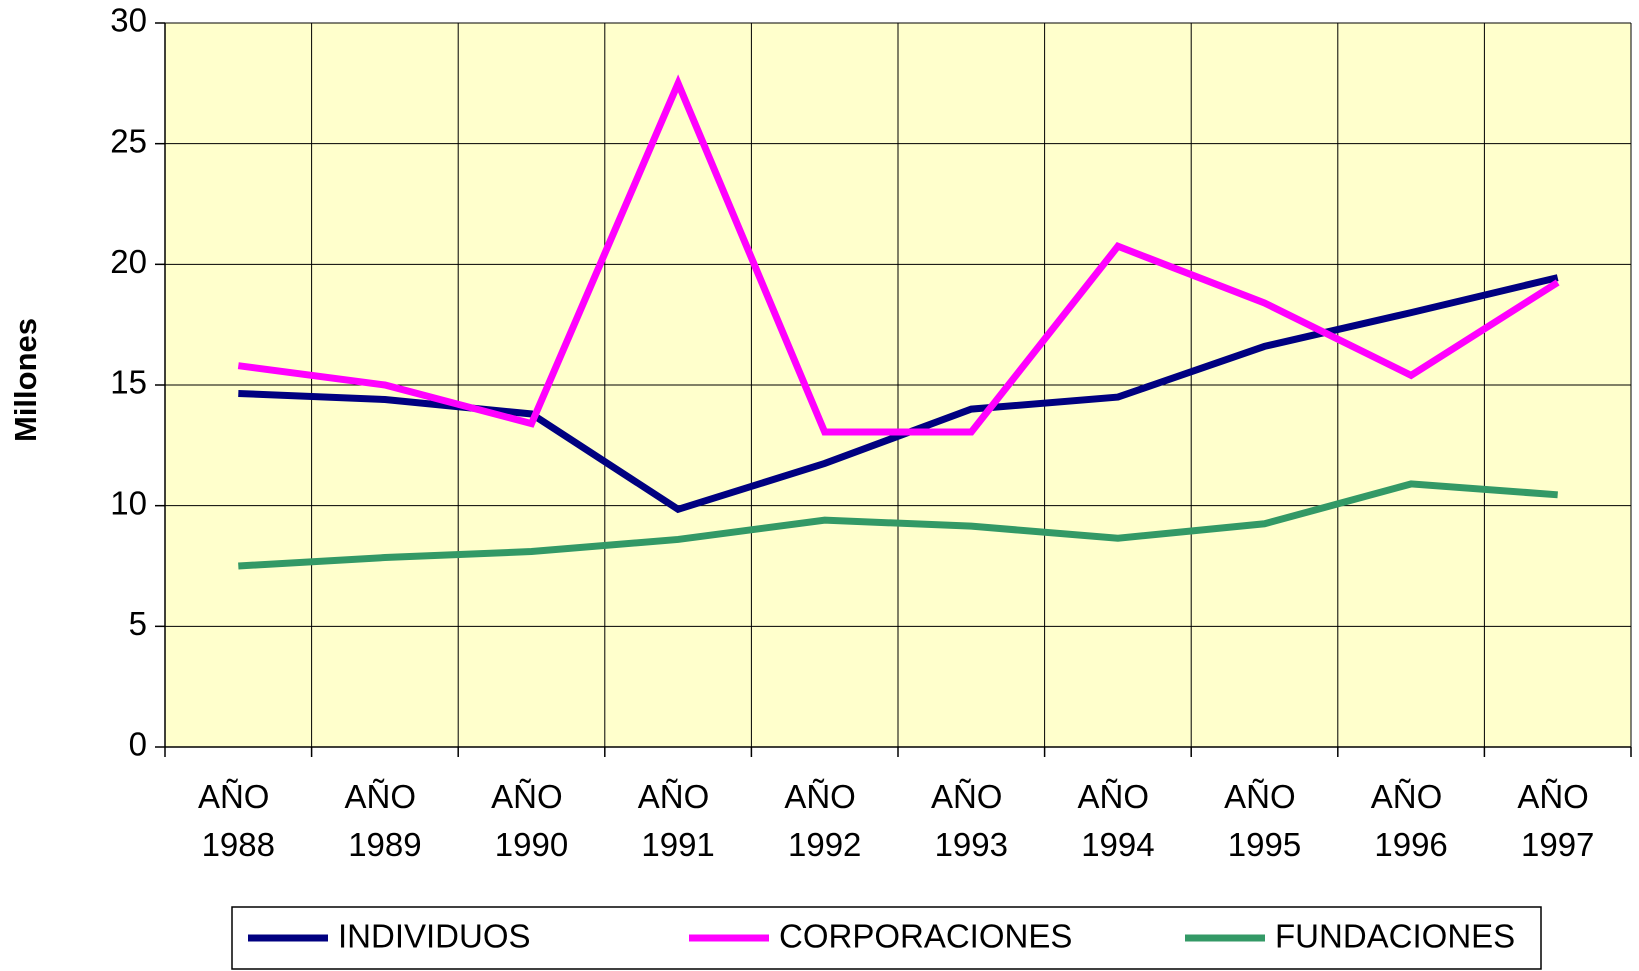 The width and height of the screenshot is (1639, 971). Describe the element at coordinates (925, 936) in the screenshot. I see `legend-label: CORPORACIONES` at that location.